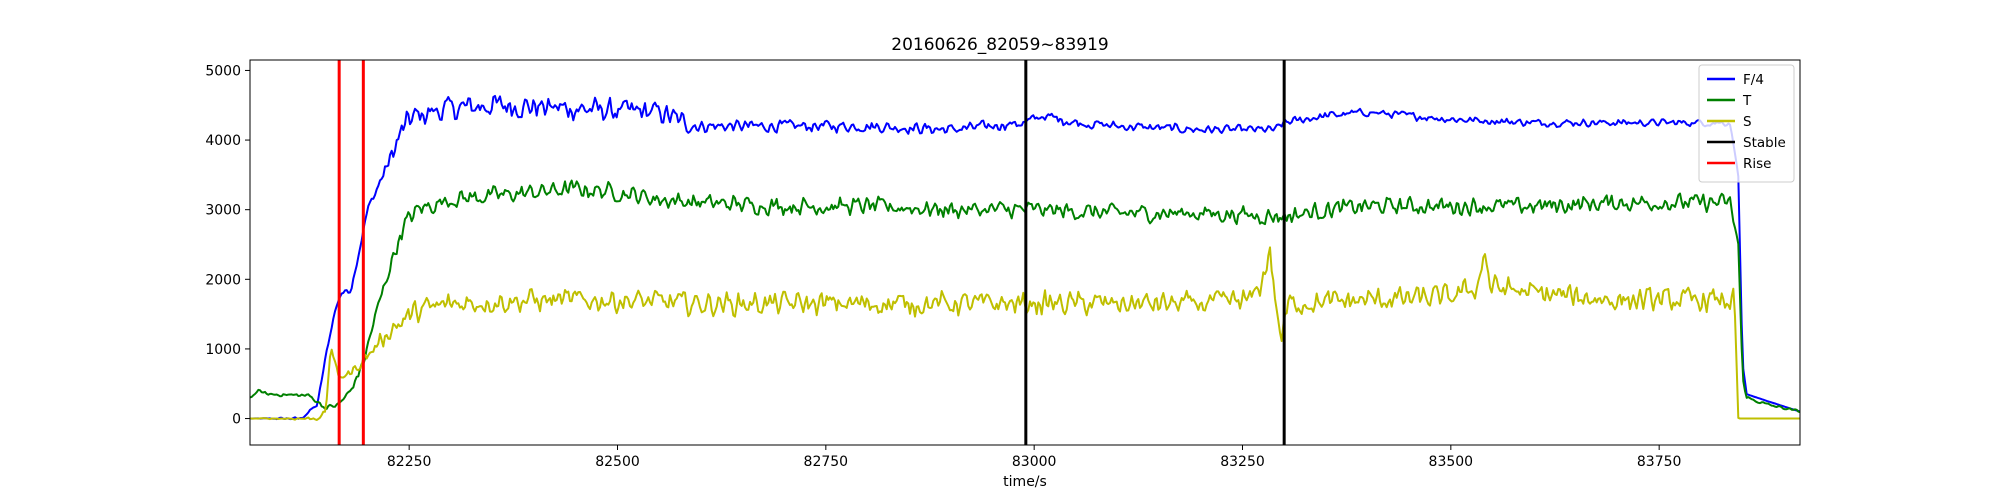 The width and height of the screenshot is (2000, 500). I want to click on legend: F/4 TS Stable Rise, so click(1746, 123).